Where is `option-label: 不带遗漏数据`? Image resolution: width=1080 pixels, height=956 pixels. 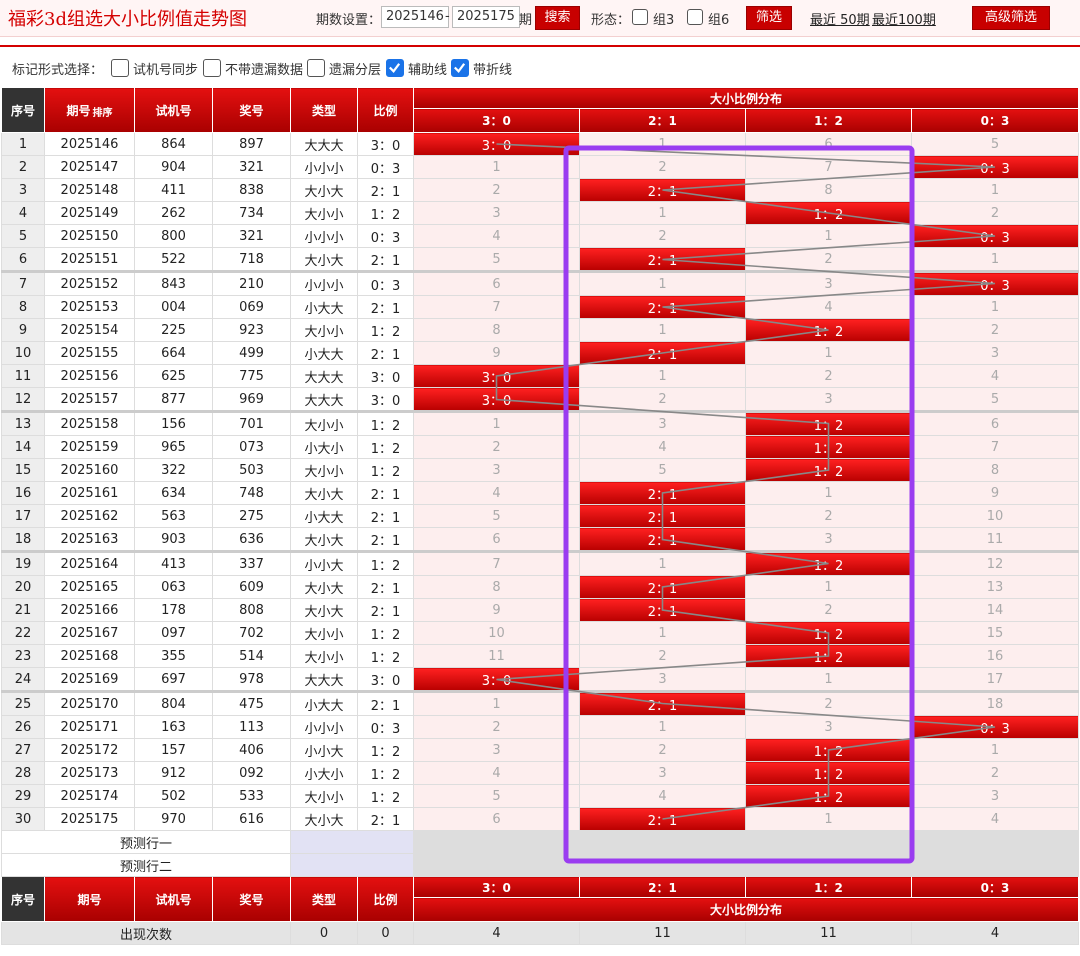 option-label: 不带遗漏数据 is located at coordinates (264, 70).